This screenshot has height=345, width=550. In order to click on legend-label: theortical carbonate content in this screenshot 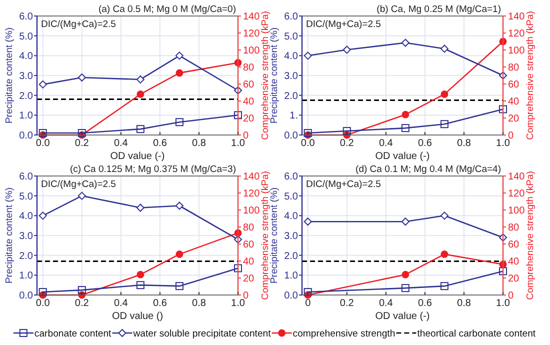, I will do `click(476, 334)`.